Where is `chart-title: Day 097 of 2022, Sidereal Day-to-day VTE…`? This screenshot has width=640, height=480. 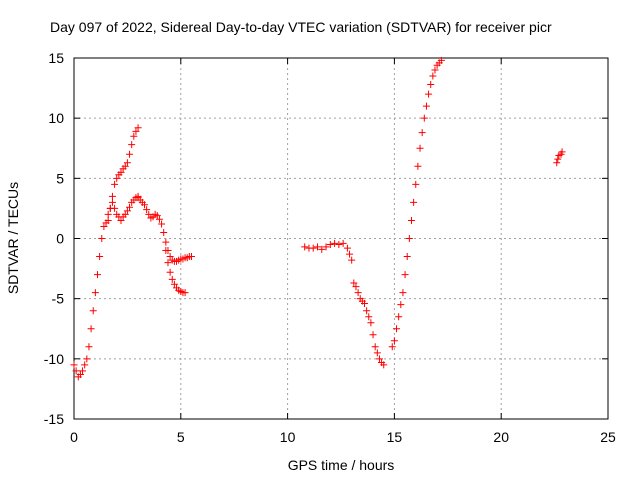
chart-title: Day 097 of 2022, Sidereal Day-to-day VTE… is located at coordinates (301, 27).